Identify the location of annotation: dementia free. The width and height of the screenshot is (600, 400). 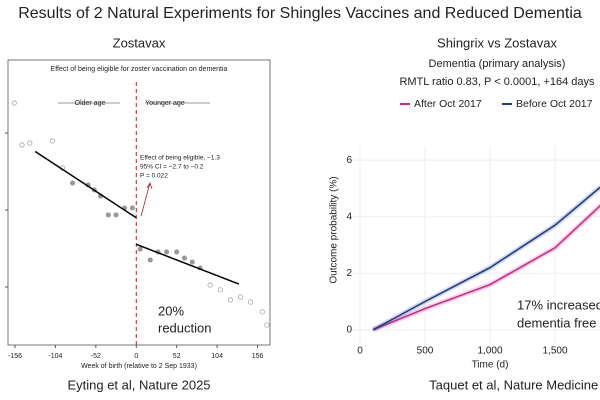
(557, 322).